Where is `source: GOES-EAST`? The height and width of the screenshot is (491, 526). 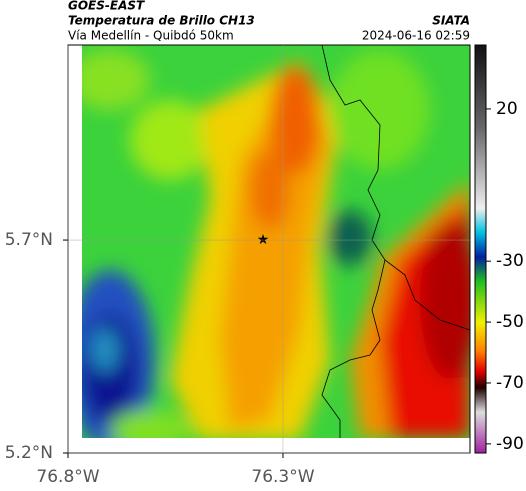 source: GOES-EAST is located at coordinates (106, 6).